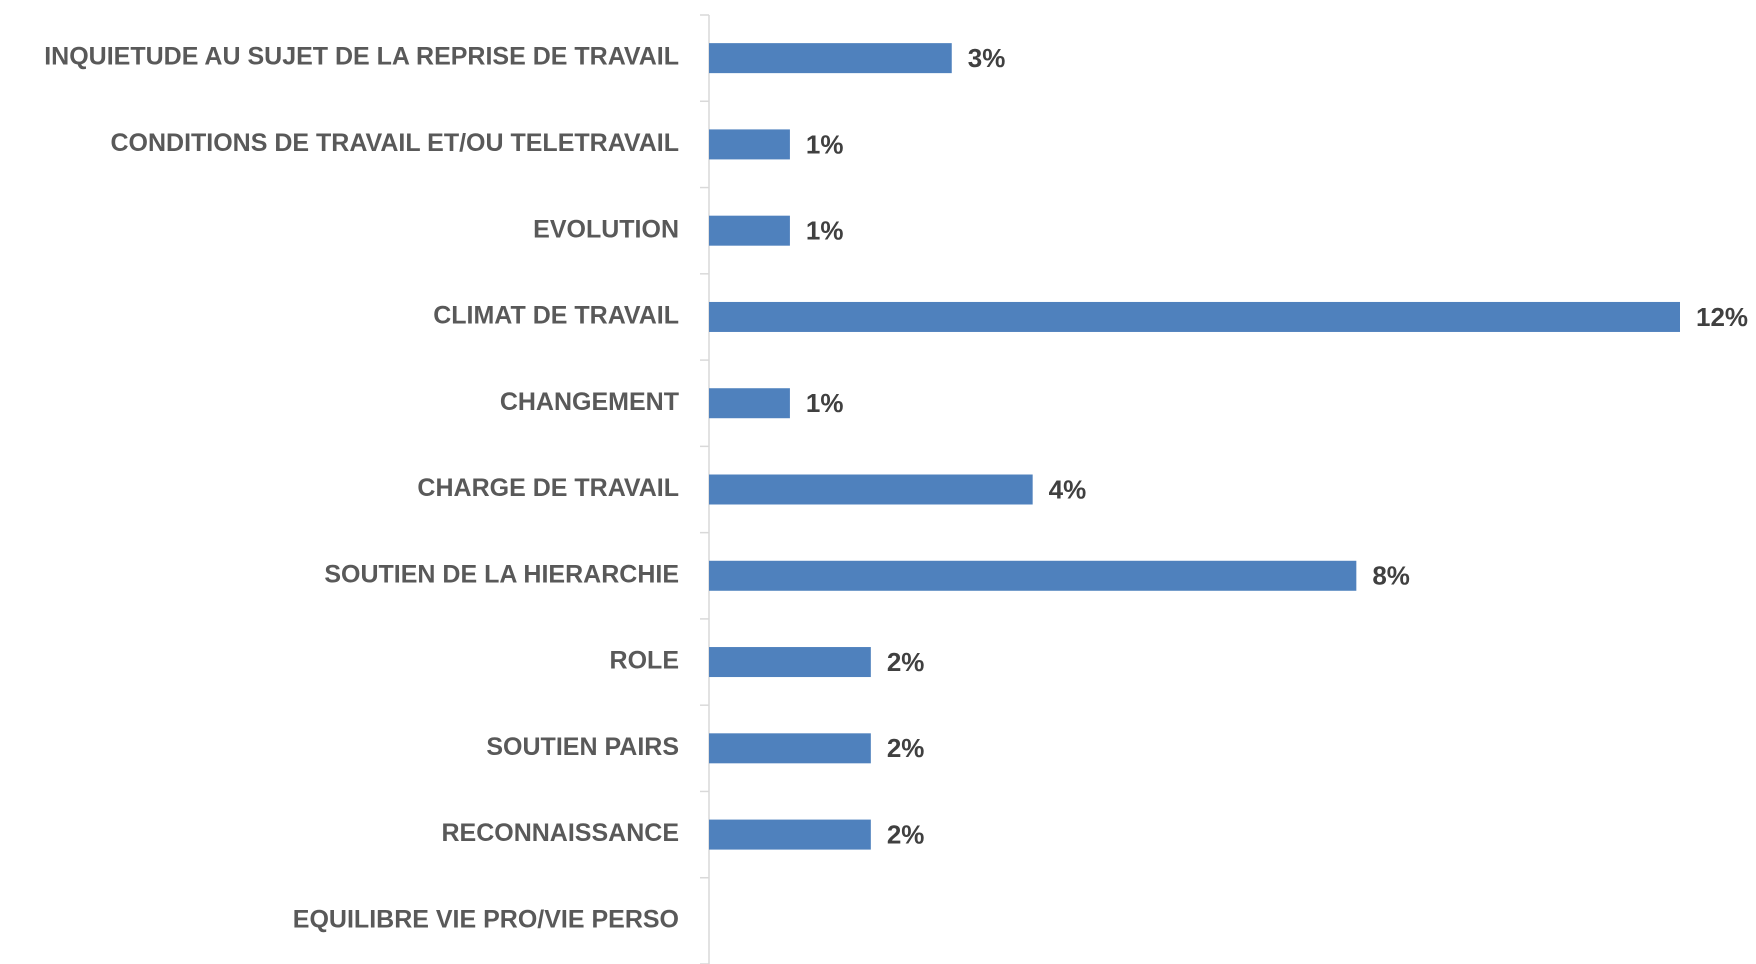  I want to click on category-label: CLIMAT DE TRAVAIL, so click(556, 316).